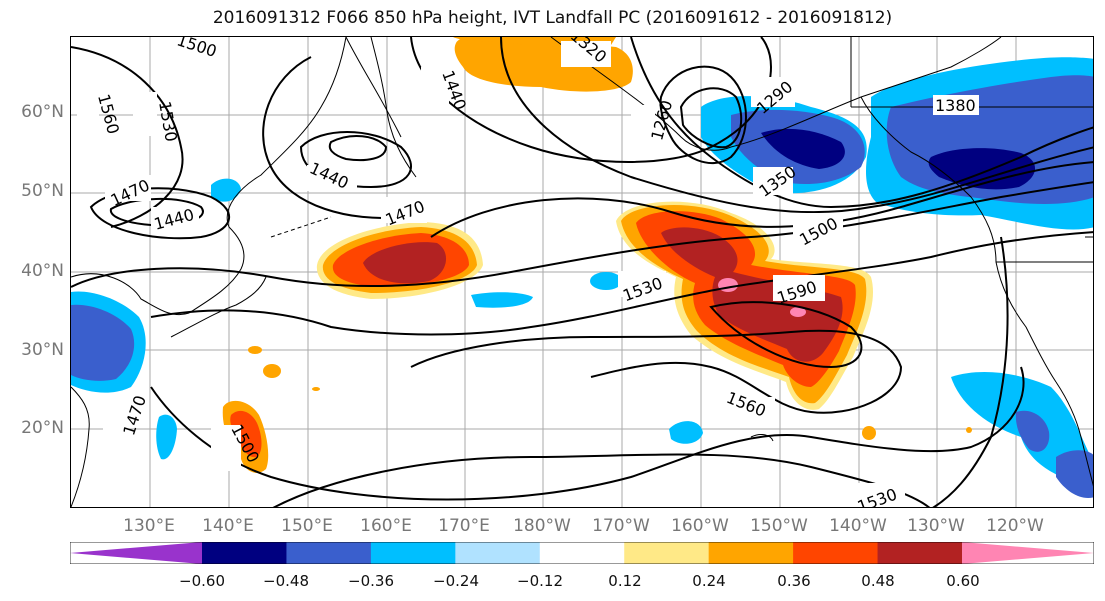 The width and height of the screenshot is (1105, 601). Describe the element at coordinates (464, 526) in the screenshot. I see `lon-label: 170°E` at that location.